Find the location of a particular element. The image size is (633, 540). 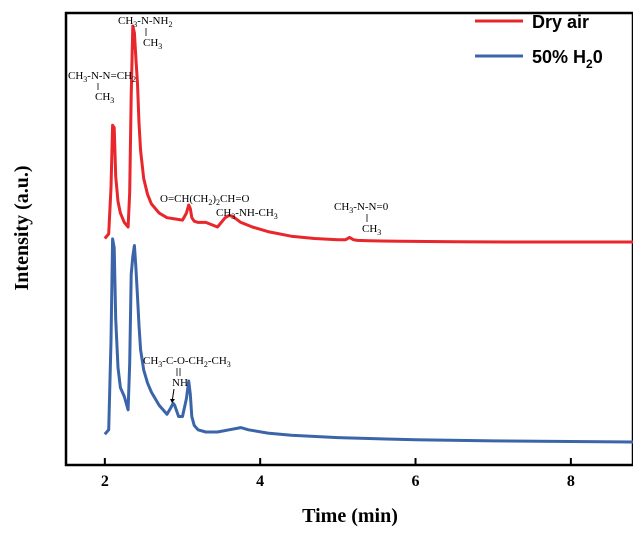

legend-label-50-h2o: 50% H20 is located at coordinates (567, 59).